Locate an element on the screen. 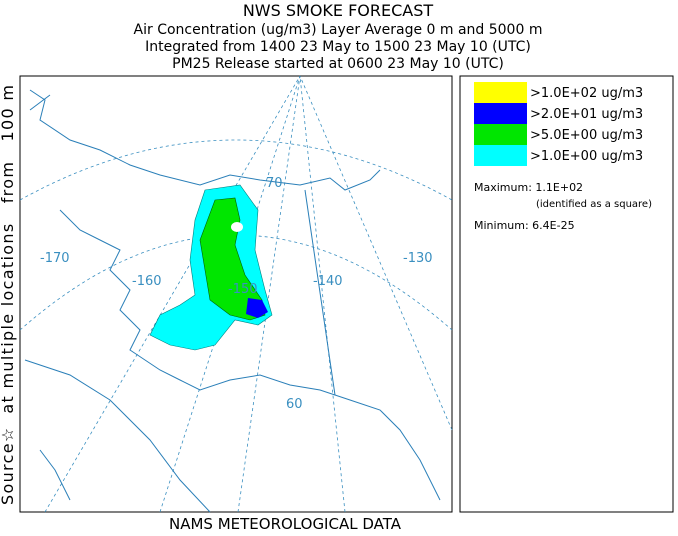  graticule-label: -140 is located at coordinates (328, 281).